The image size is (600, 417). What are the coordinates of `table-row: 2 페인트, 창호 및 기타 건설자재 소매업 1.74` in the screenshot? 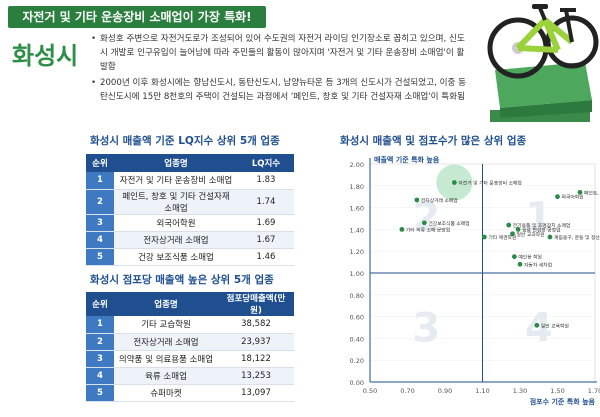 It's located at (190, 202).